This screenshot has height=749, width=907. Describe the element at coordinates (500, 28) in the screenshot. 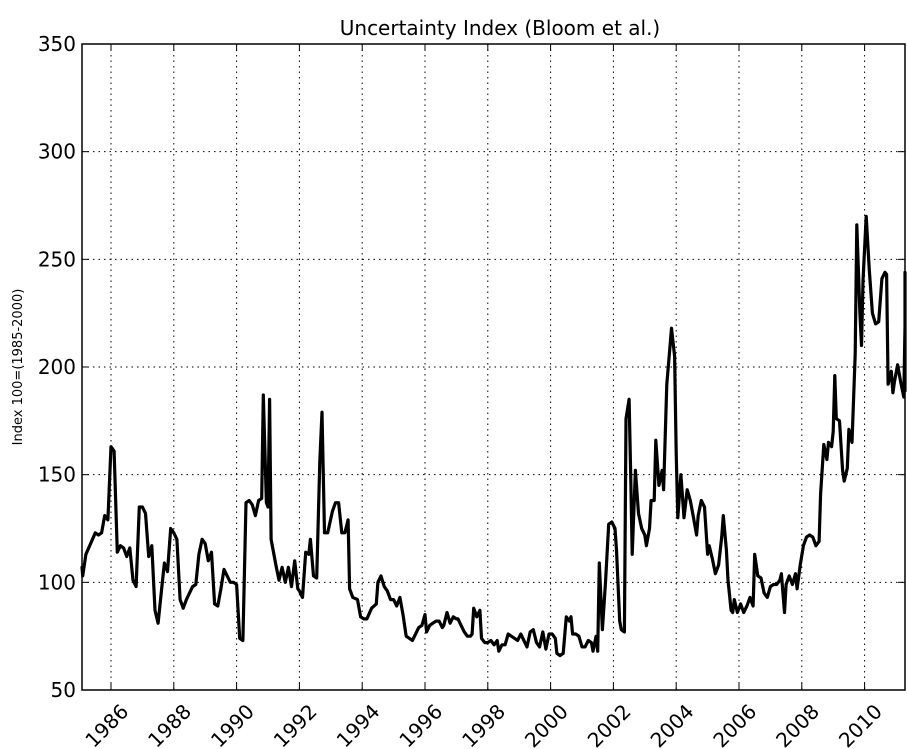

I see `chart-title: Uncertainty Index (Bloom et al.)` at that location.